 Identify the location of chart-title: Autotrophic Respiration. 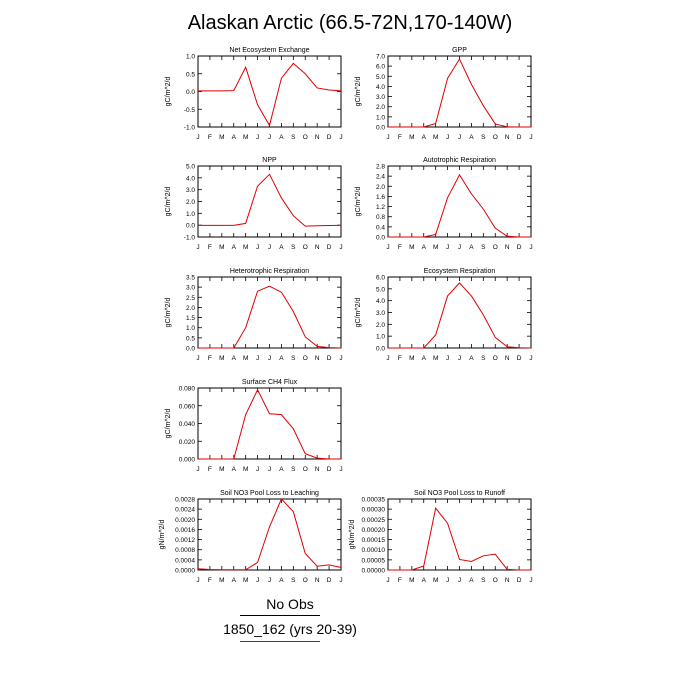
(459, 160).